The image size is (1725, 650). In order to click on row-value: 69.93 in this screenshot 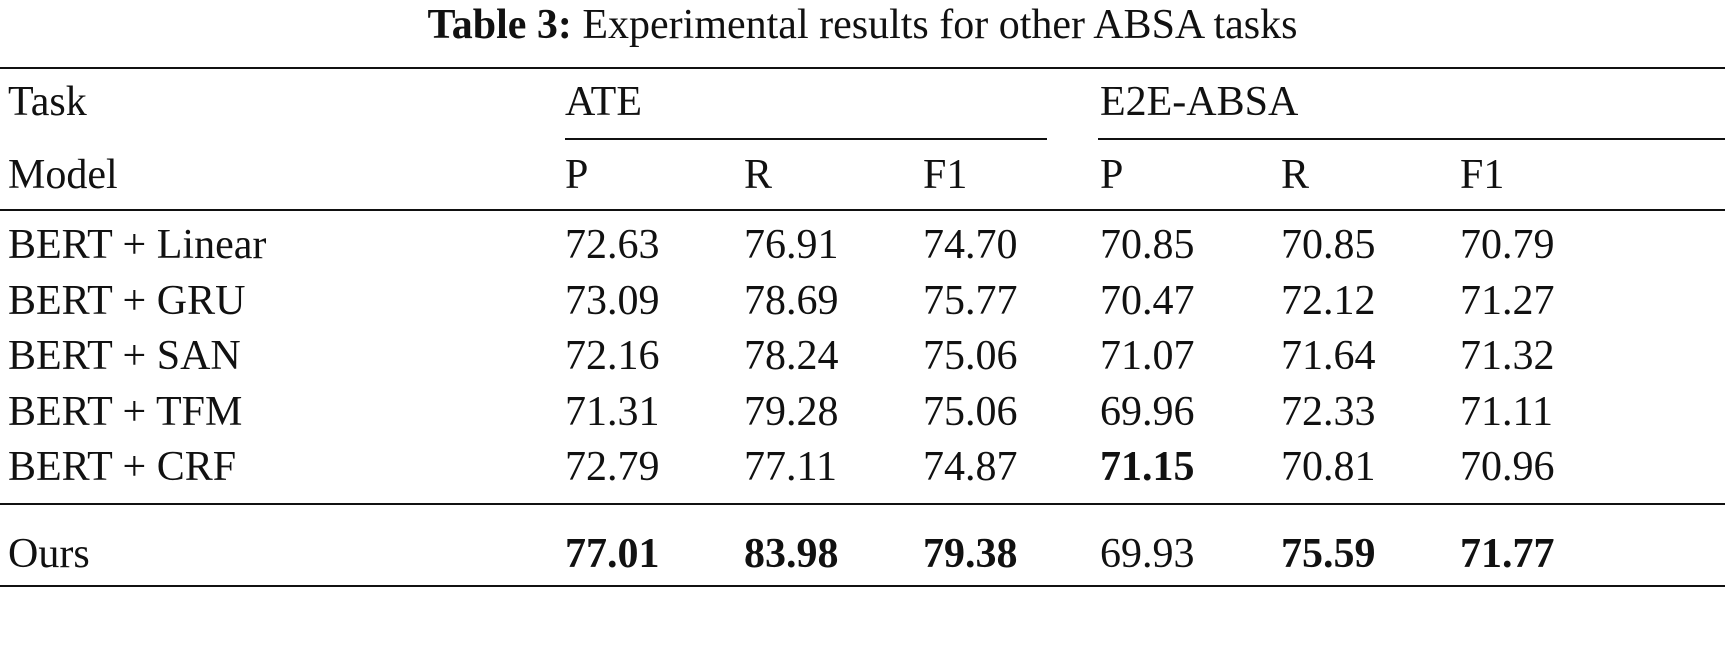, I will do `click(1147, 554)`.